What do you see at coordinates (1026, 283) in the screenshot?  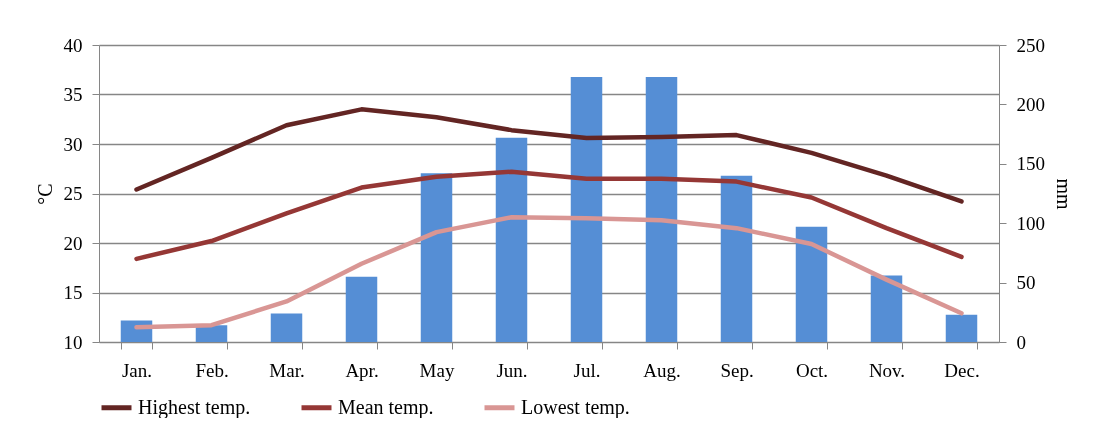 I see `y2-tick-label: 50` at bounding box center [1026, 283].